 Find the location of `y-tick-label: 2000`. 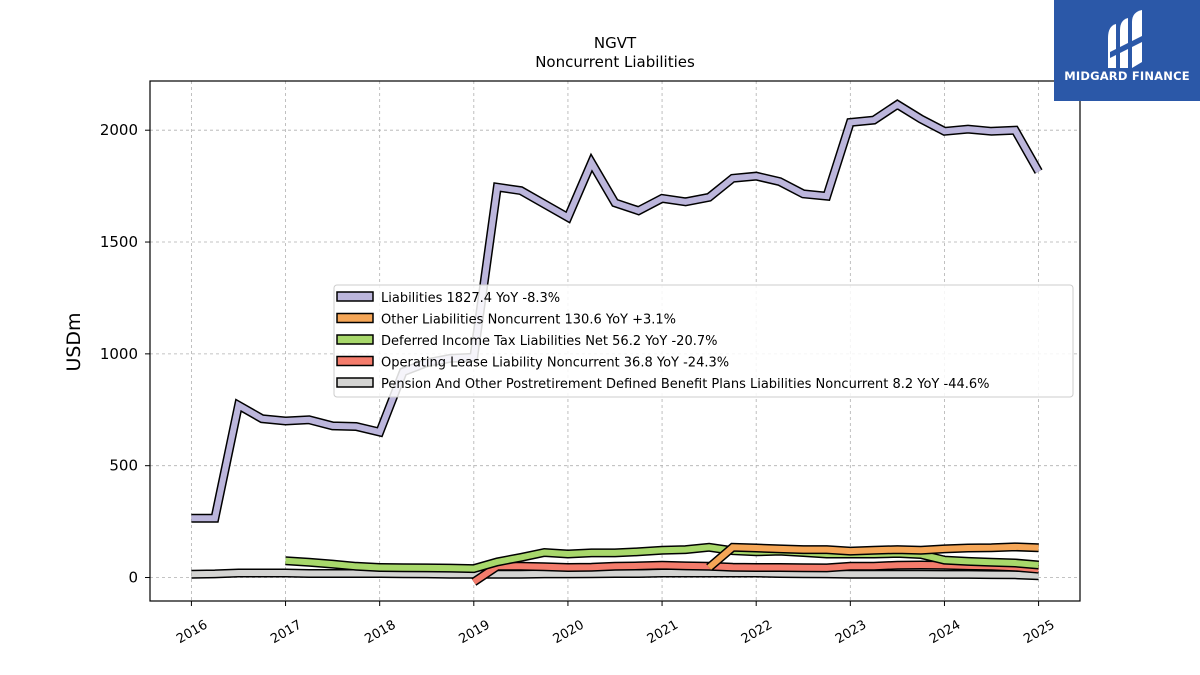

y-tick-label: 2000 is located at coordinates (119, 130).